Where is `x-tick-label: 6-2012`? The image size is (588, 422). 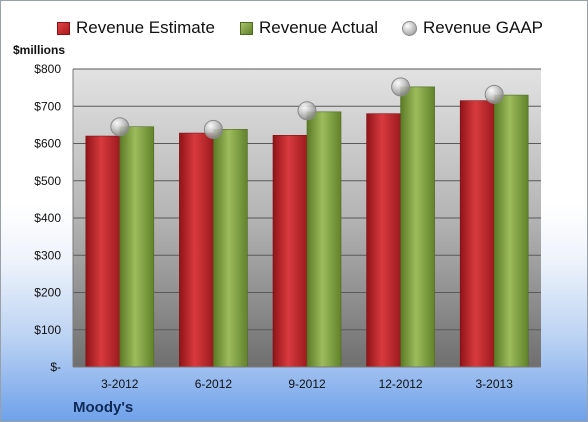 x-tick-label: 6-2012 is located at coordinates (214, 384).